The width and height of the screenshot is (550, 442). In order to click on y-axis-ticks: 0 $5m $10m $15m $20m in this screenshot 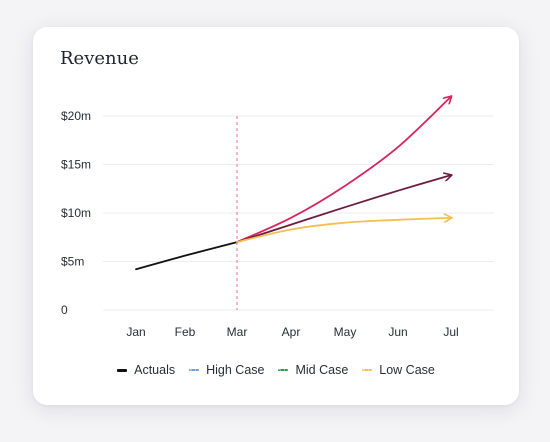, I will do `click(76, 213)`.